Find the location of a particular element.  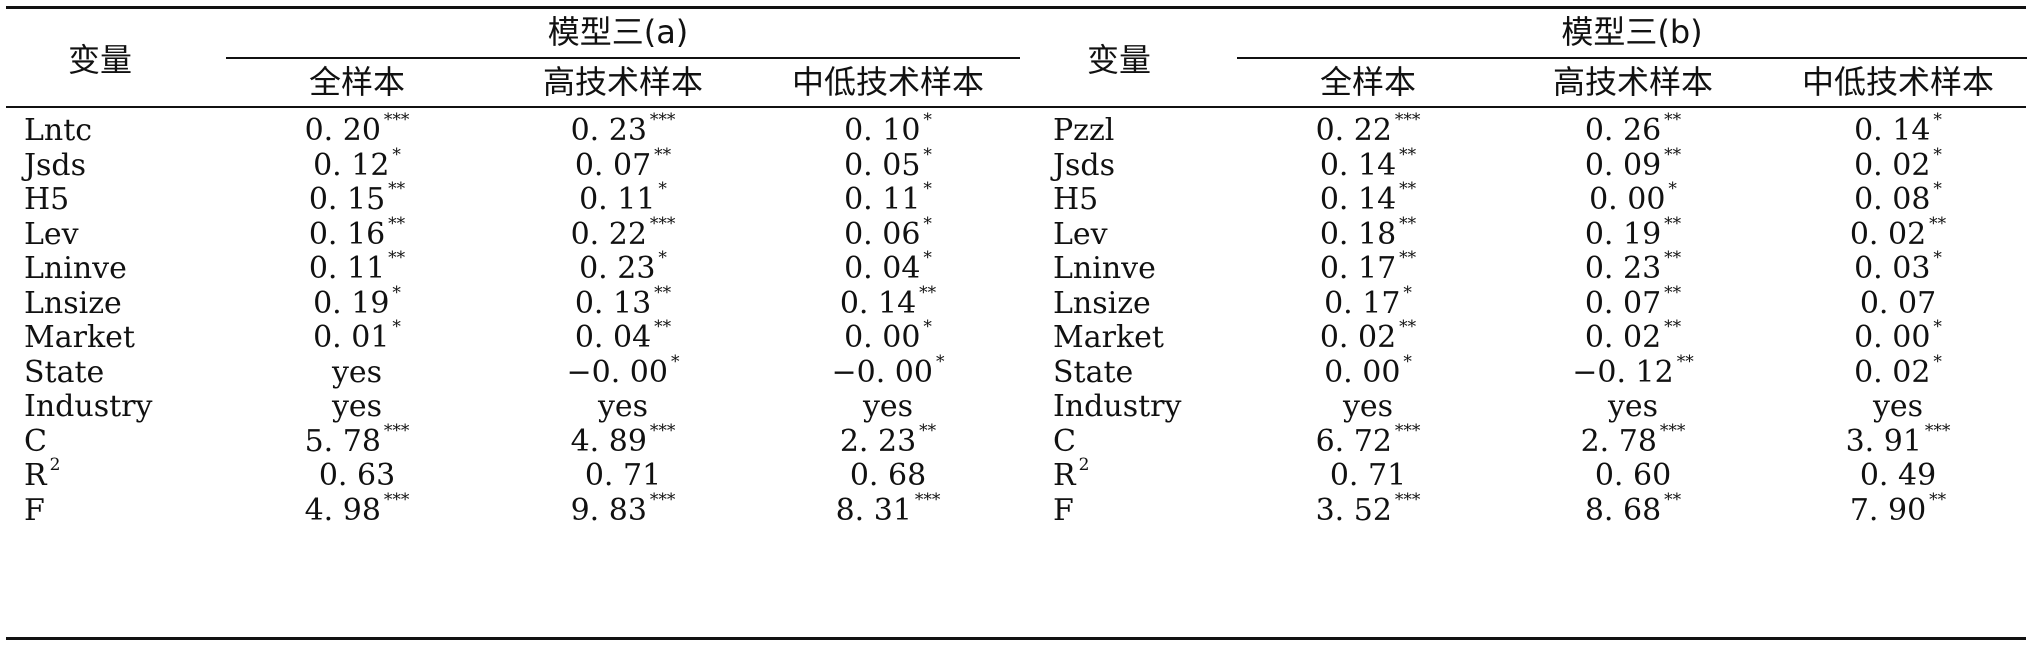

row-label-right-text: F is located at coordinates (1063, 510).